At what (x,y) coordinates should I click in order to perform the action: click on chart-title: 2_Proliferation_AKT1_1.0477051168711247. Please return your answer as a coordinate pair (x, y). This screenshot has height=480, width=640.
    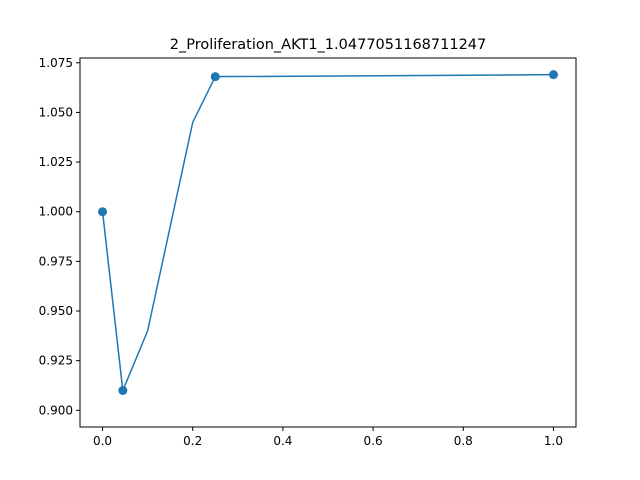
    Looking at the image, I should click on (328, 45).